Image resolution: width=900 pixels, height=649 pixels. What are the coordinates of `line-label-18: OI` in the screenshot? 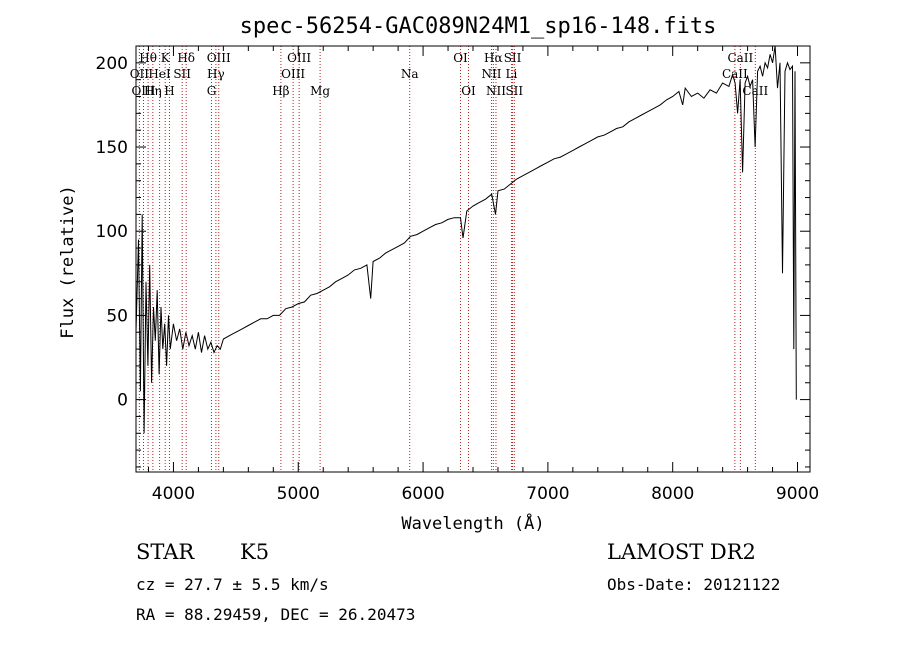 It's located at (468, 91).